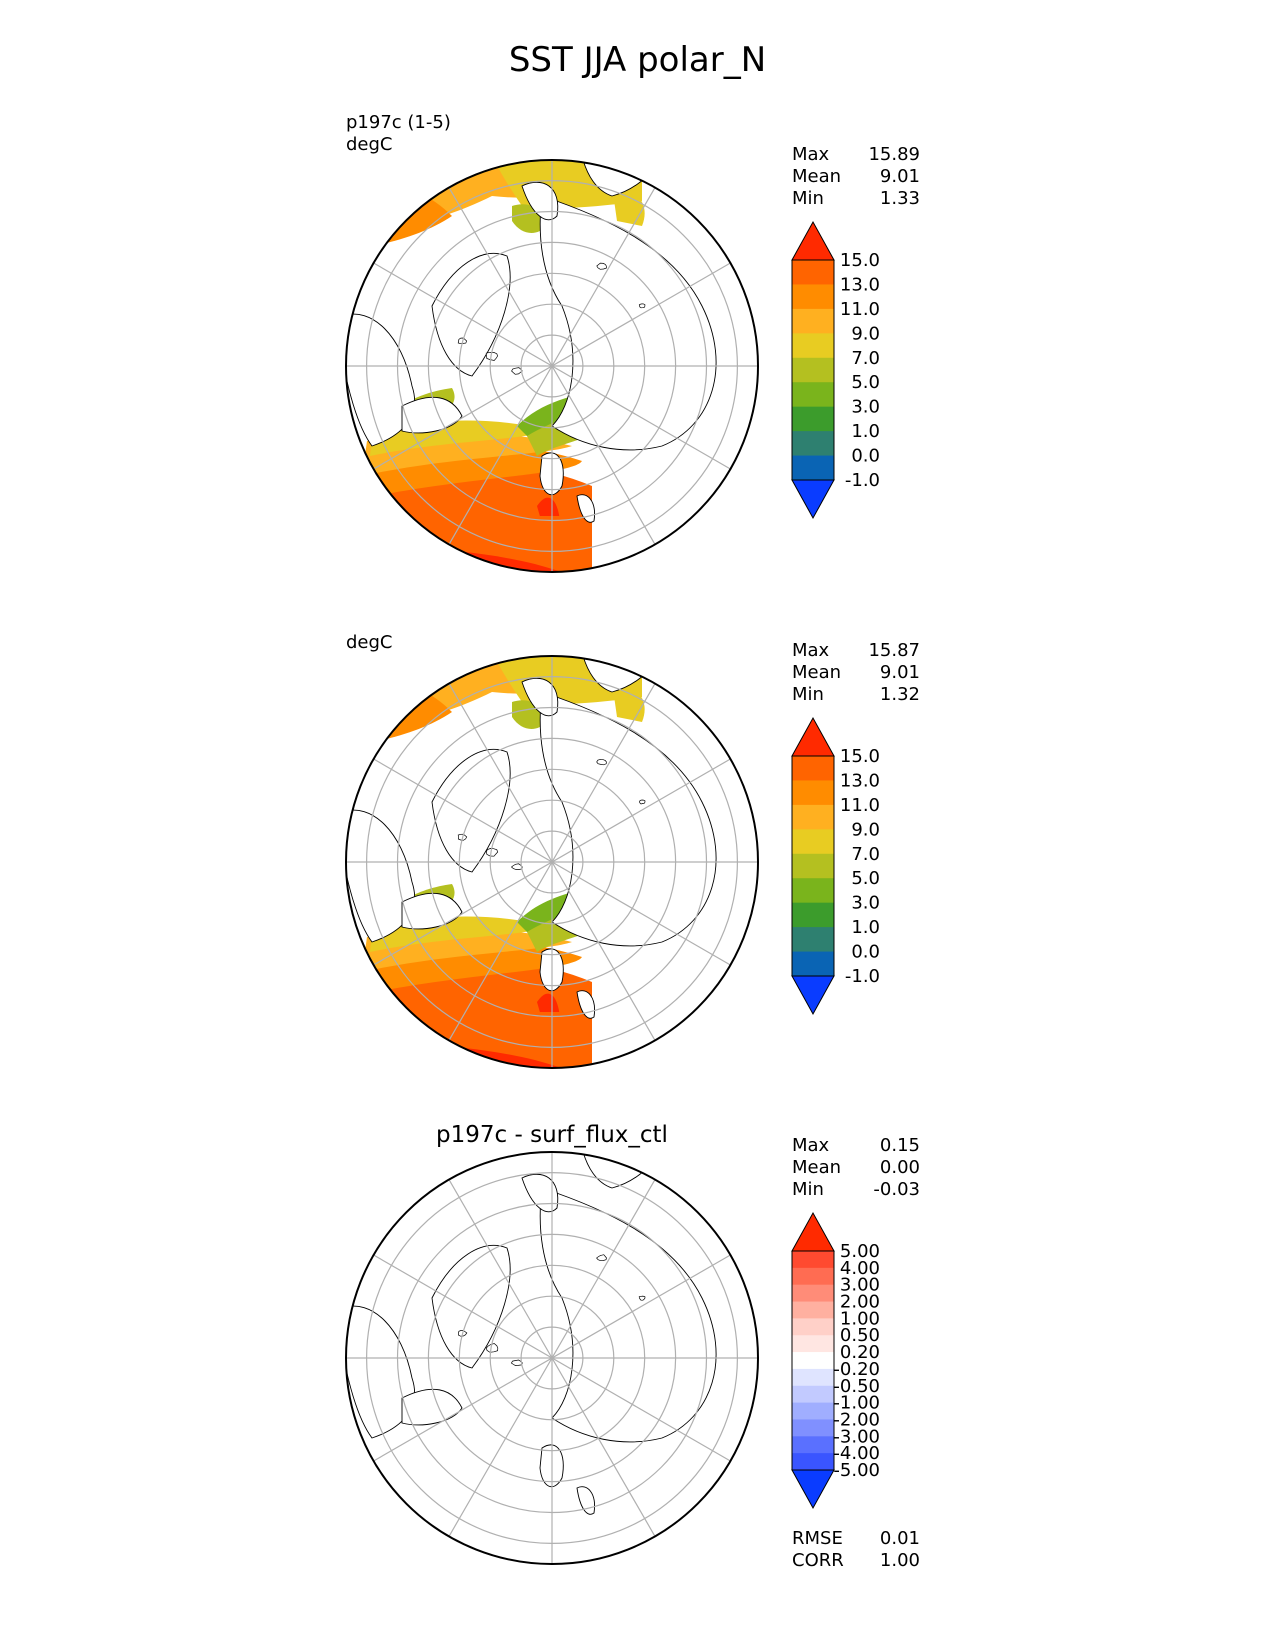  What do you see at coordinates (622, 1170) in the screenshot?
I see `europe-land` at bounding box center [622, 1170].